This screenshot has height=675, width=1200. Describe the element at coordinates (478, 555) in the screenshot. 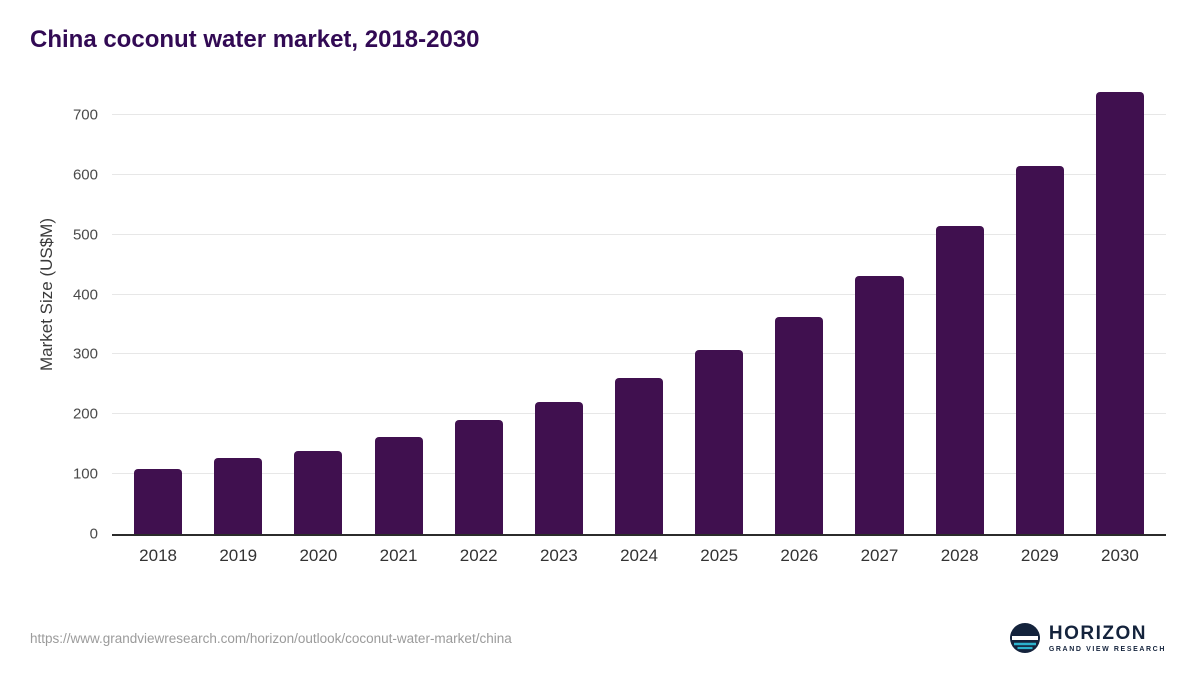

I see `x-label-2022: 2022` at that location.